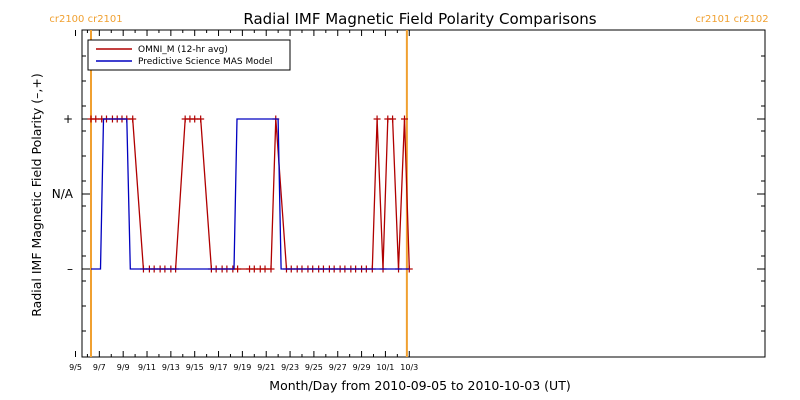 Image resolution: width=800 pixels, height=400 pixels. Describe the element at coordinates (36, 194) in the screenshot. I see `y-axis-label: Radial IMF Magnetic Field Polarity (–,+)` at that location.